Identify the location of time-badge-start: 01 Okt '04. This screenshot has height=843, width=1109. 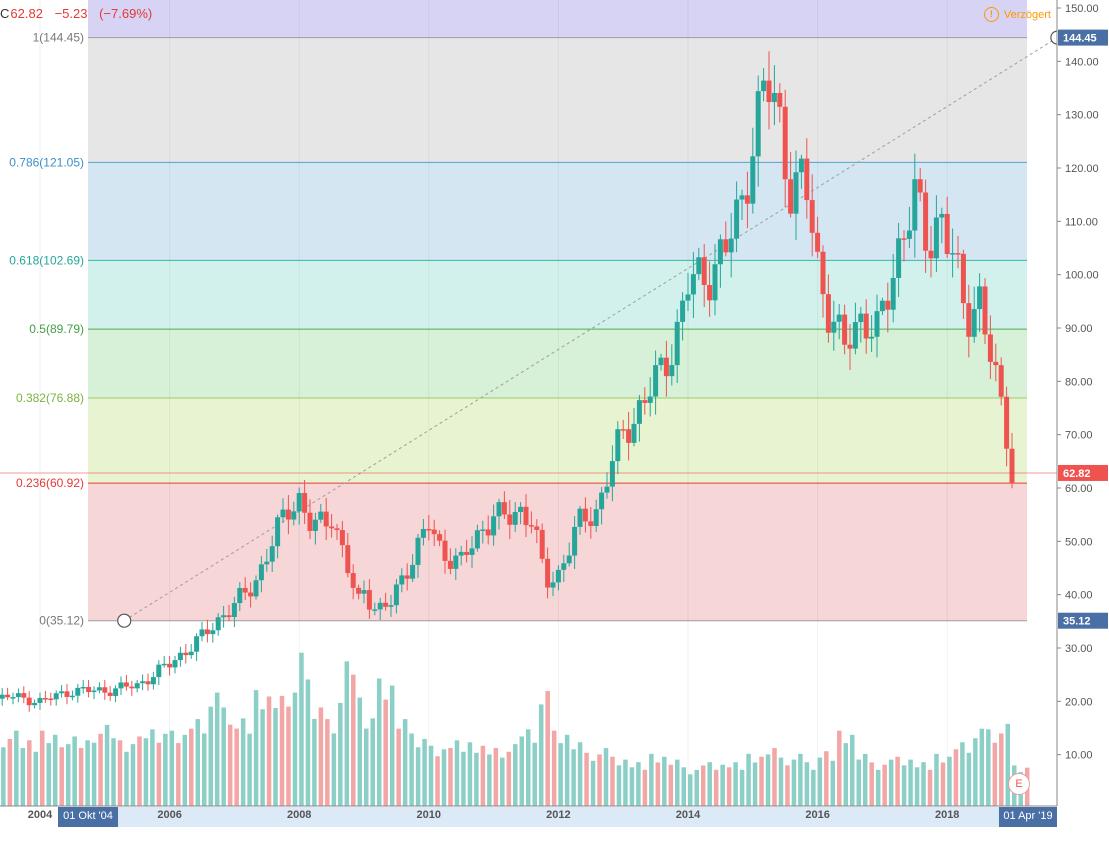
(88, 816).